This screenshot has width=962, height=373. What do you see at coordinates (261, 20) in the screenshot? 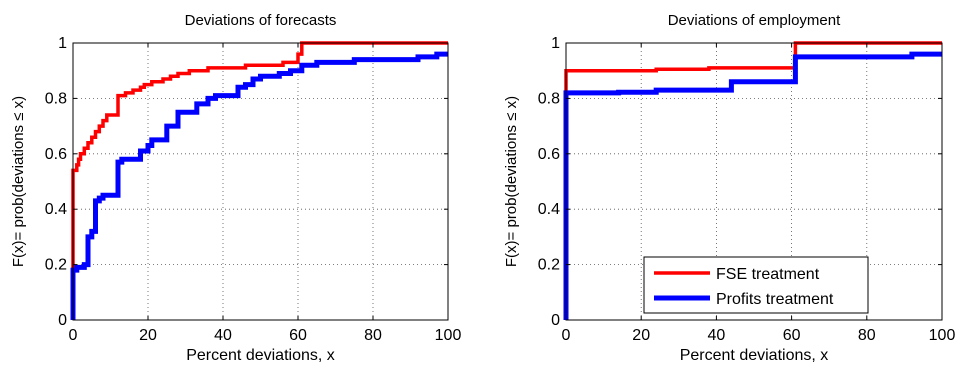
I see `chart-title: Deviations of forecasts` at bounding box center [261, 20].